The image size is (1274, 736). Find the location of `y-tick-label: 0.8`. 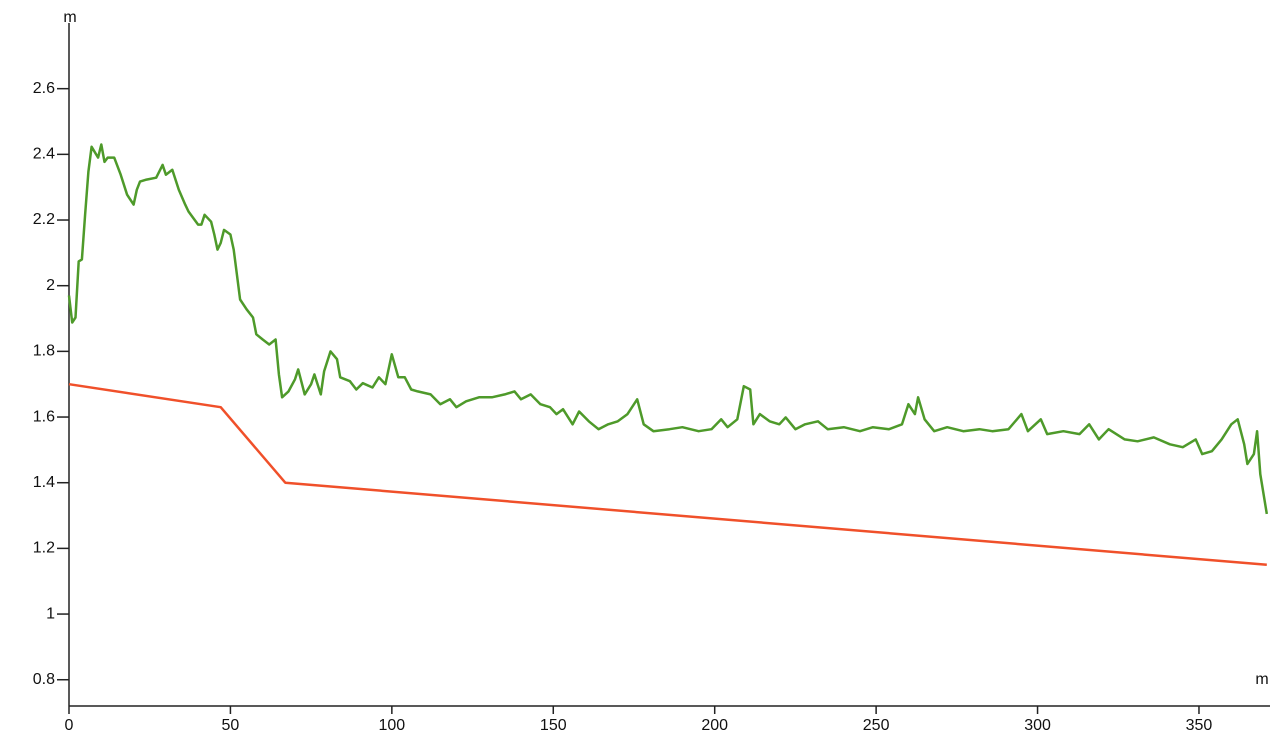

y-tick-label: 0.8 is located at coordinates (44, 679).